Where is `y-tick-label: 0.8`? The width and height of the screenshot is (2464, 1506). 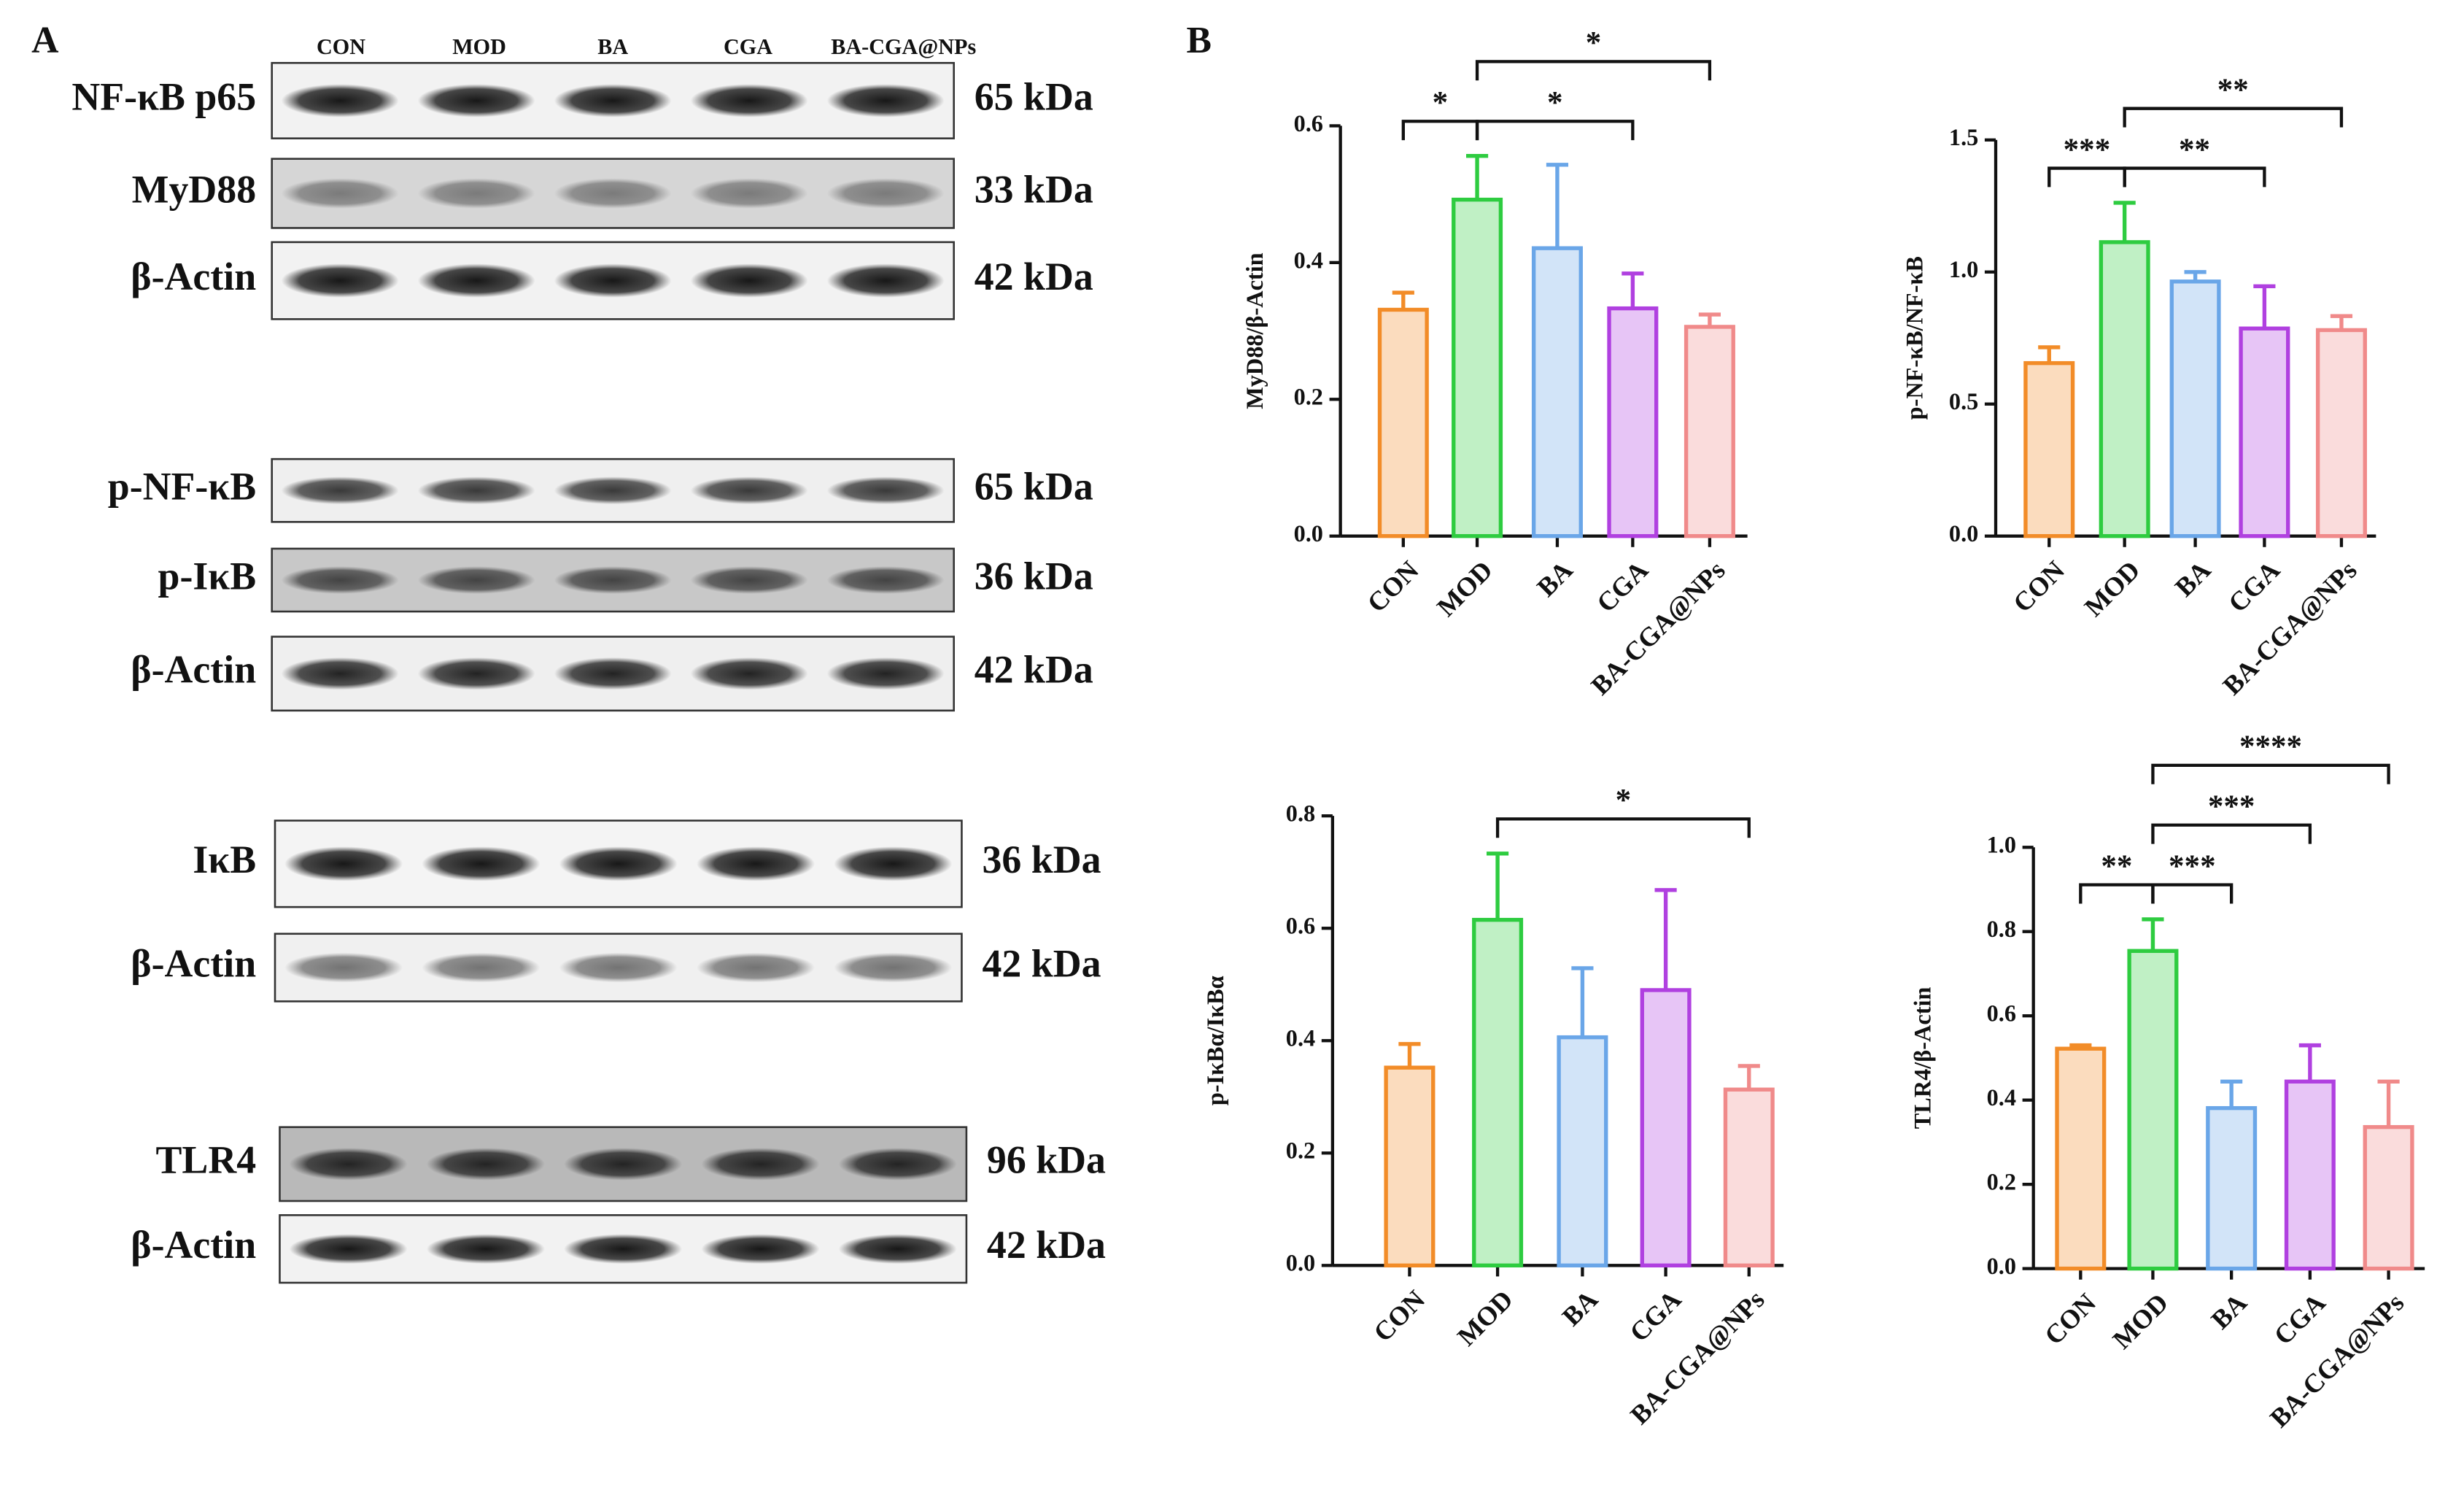 y-tick-label: 0.8 is located at coordinates (1301, 813).